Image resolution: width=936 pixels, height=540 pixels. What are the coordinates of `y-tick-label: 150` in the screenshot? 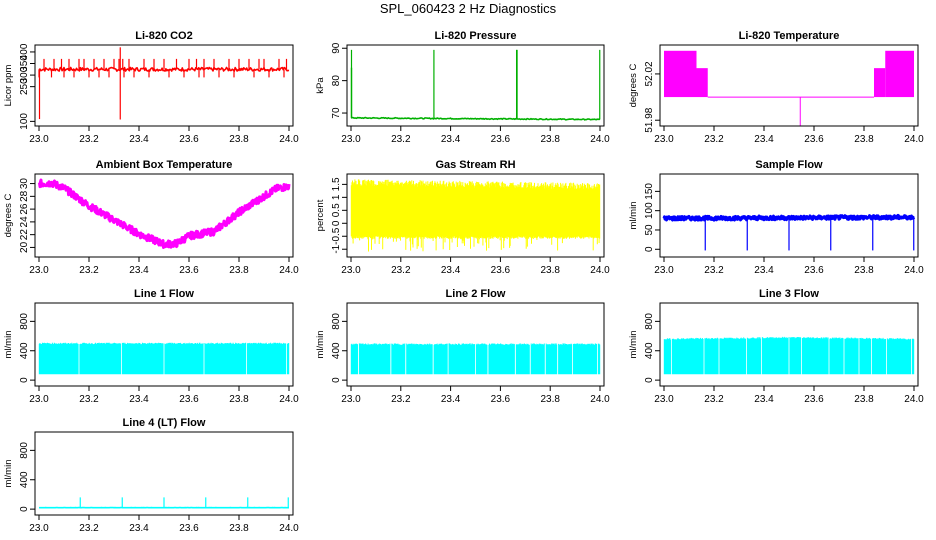 It's located at (649, 191).